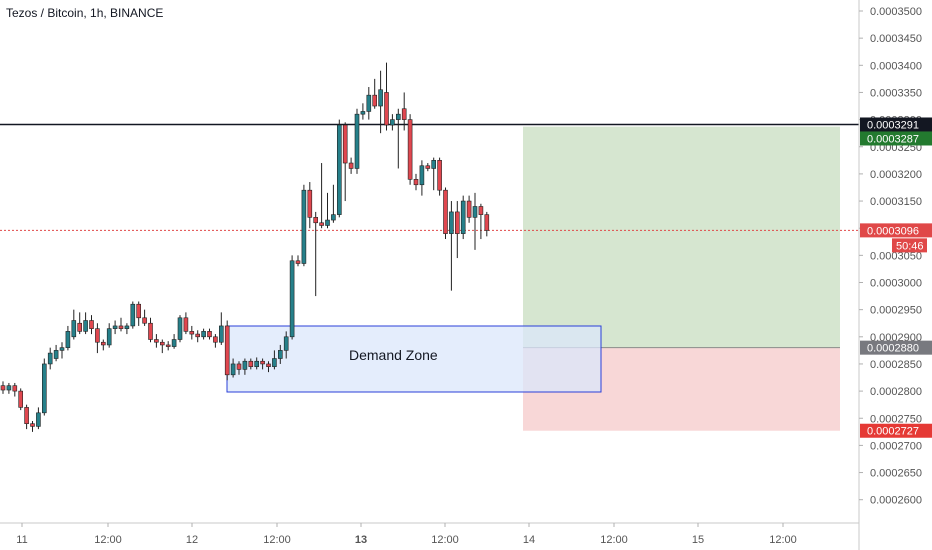  What do you see at coordinates (896, 284) in the screenshot?
I see `price-tick-label: 0.0003000` at bounding box center [896, 284].